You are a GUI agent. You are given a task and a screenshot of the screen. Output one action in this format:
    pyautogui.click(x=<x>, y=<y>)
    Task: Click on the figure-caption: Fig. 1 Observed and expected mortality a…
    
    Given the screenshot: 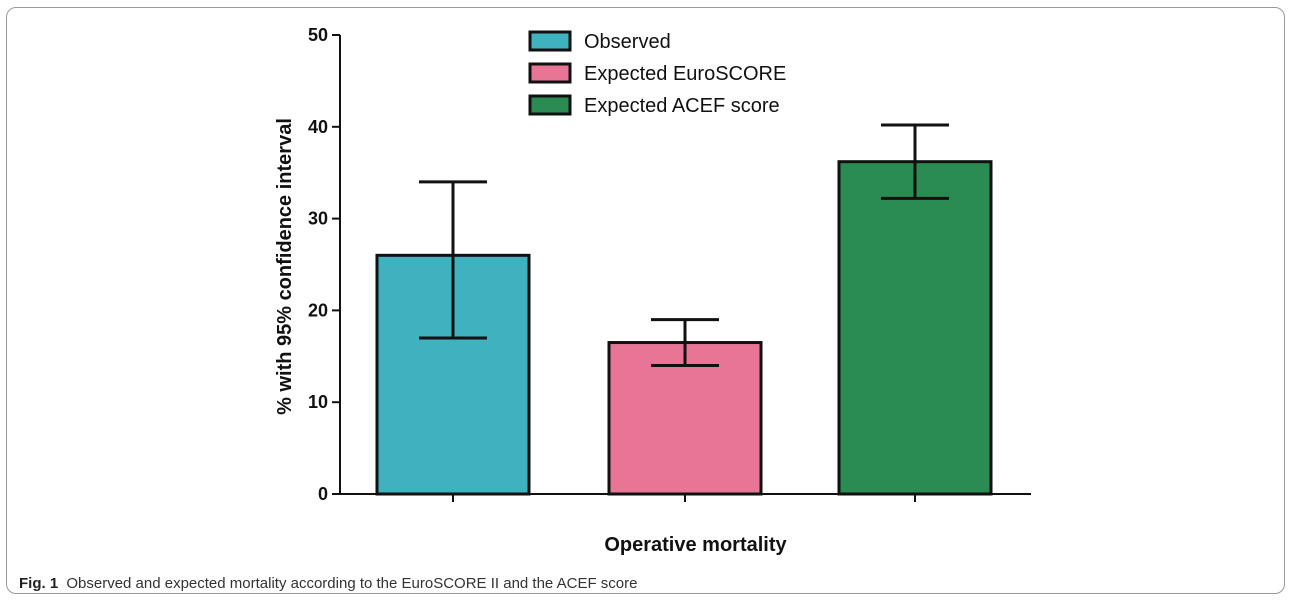 What is the action you would take?
    pyautogui.click(x=328, y=583)
    